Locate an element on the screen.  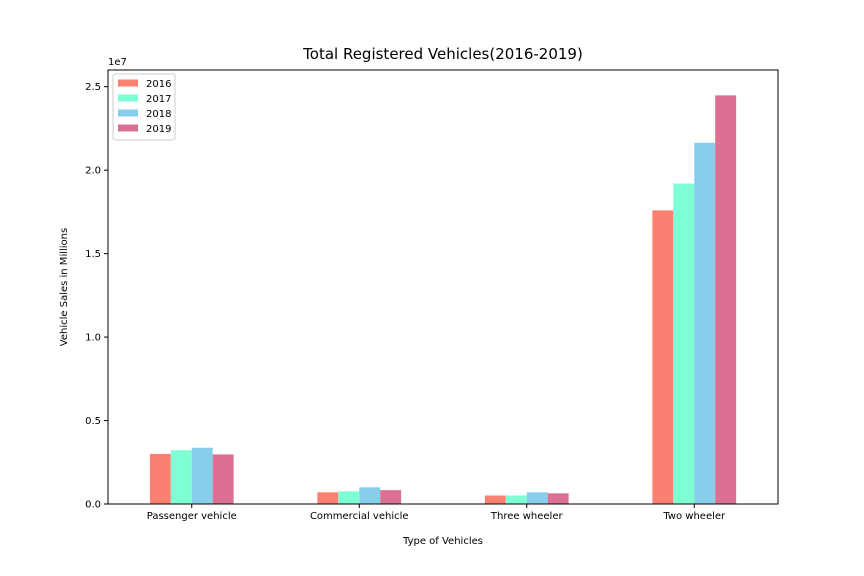
bar-2016-three-wheeler is located at coordinates (495, 499).